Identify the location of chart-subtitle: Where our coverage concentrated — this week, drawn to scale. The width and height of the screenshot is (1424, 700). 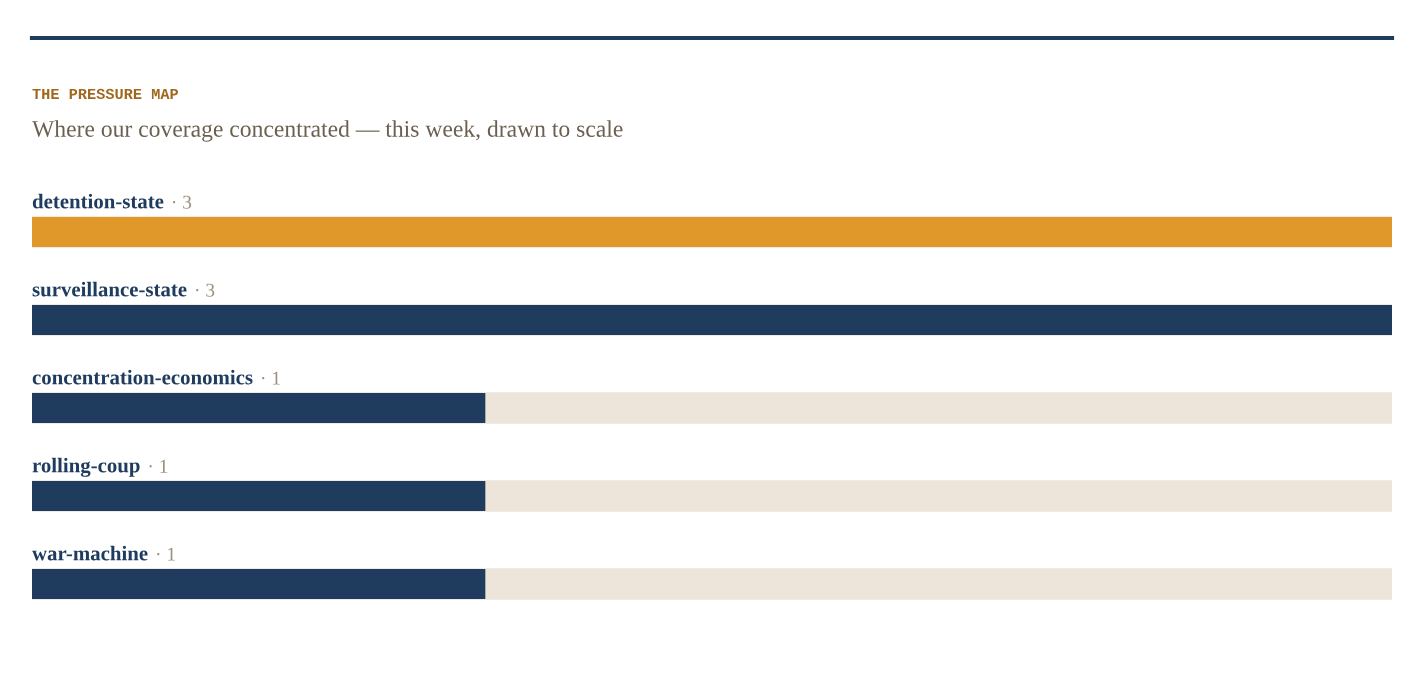
(327, 131).